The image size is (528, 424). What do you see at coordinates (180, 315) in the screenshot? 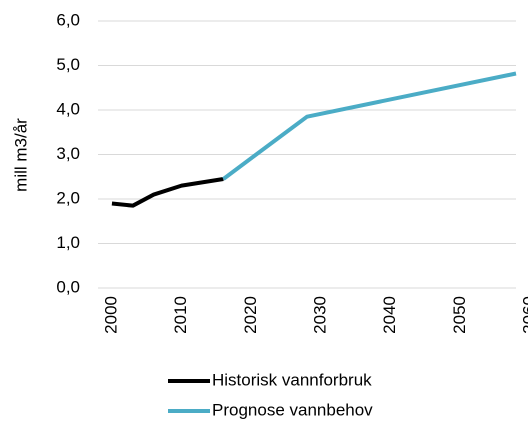
I see `x-tick-label: 2010` at bounding box center [180, 315].